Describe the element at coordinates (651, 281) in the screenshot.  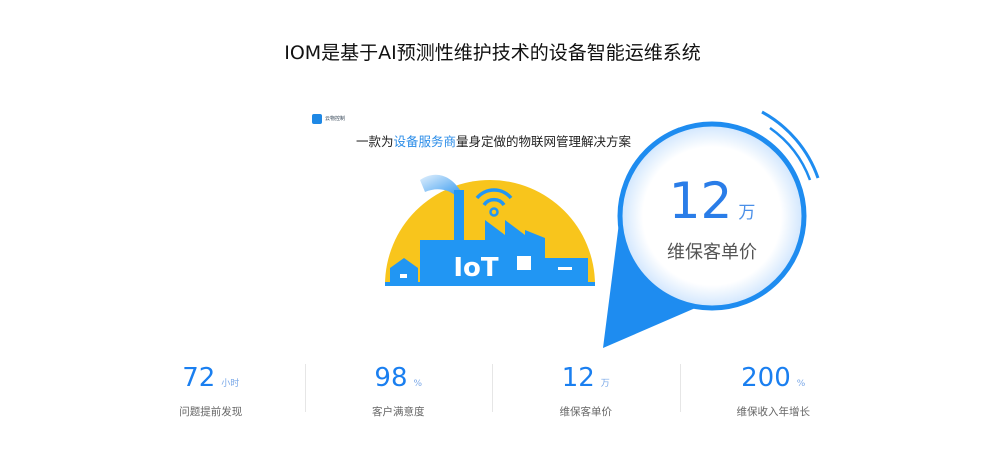
I see `bubble-pointer` at that location.